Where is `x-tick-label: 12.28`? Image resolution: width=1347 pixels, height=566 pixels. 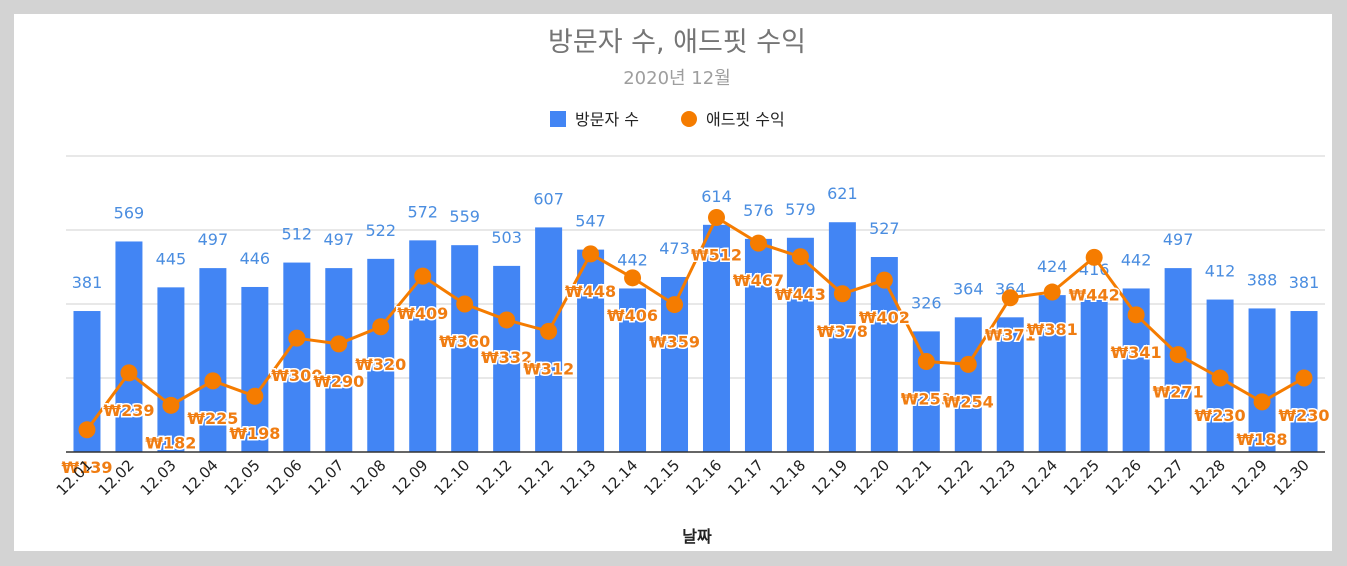 x-tick-label: 12.28 is located at coordinates (1207, 477).